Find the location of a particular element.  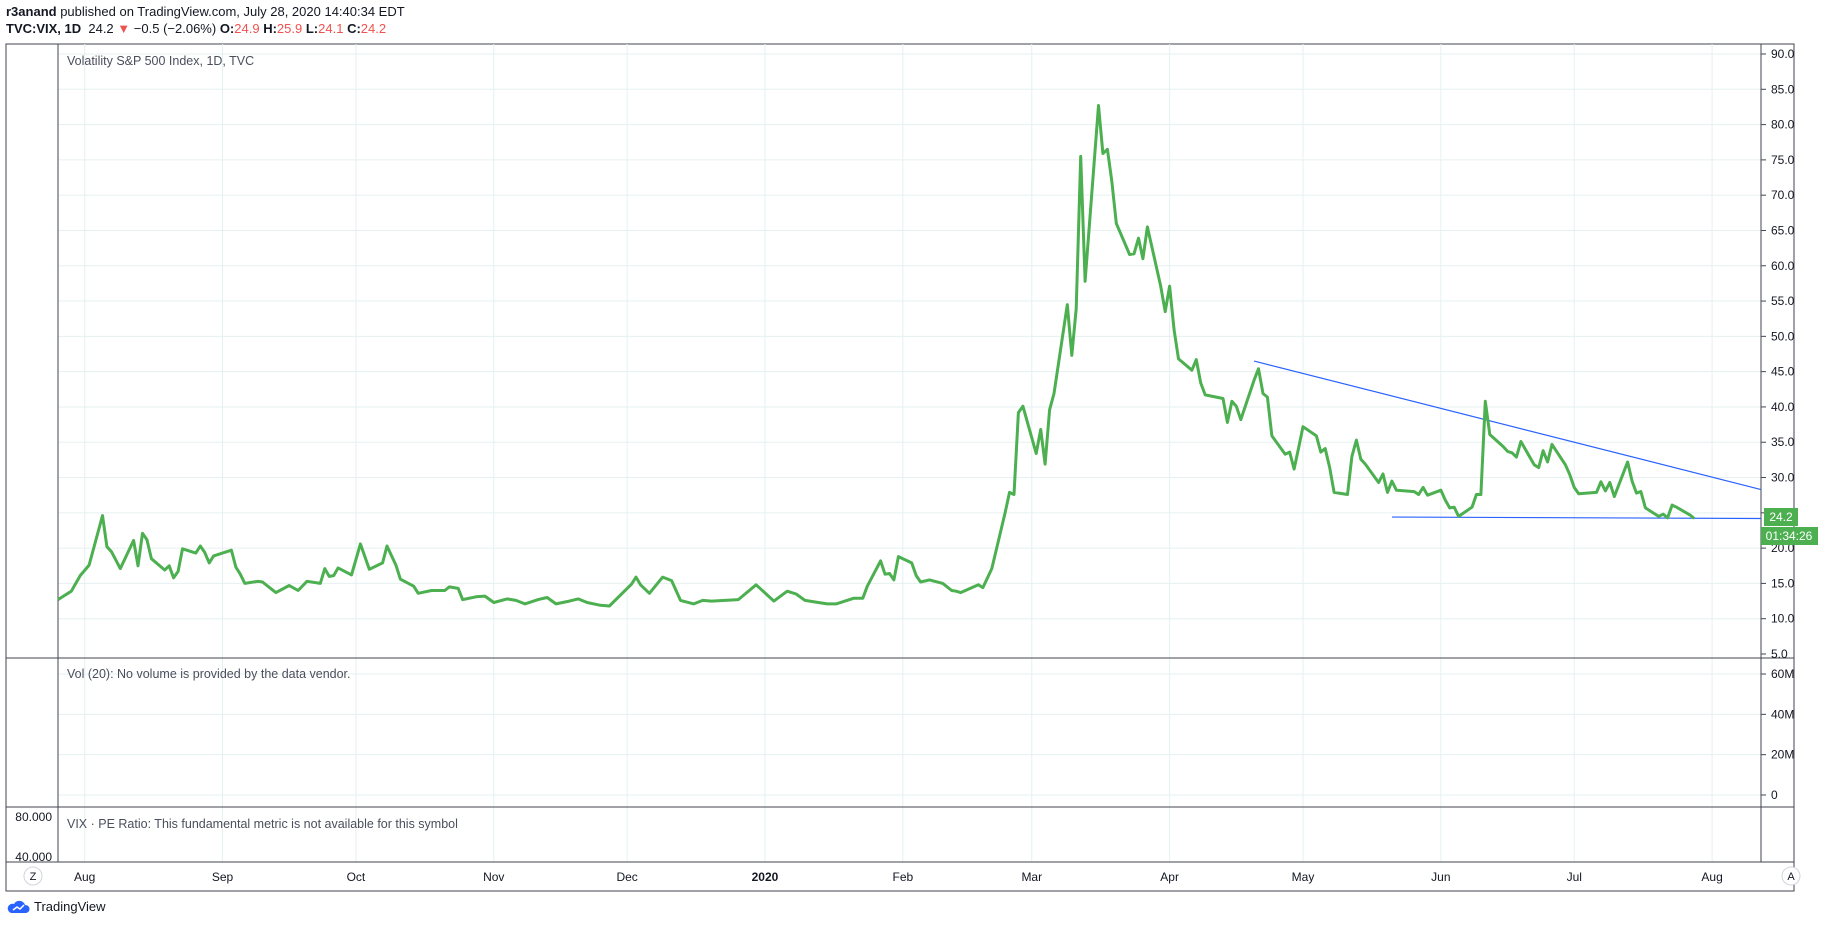

open-value: 24.9 is located at coordinates (247, 28).